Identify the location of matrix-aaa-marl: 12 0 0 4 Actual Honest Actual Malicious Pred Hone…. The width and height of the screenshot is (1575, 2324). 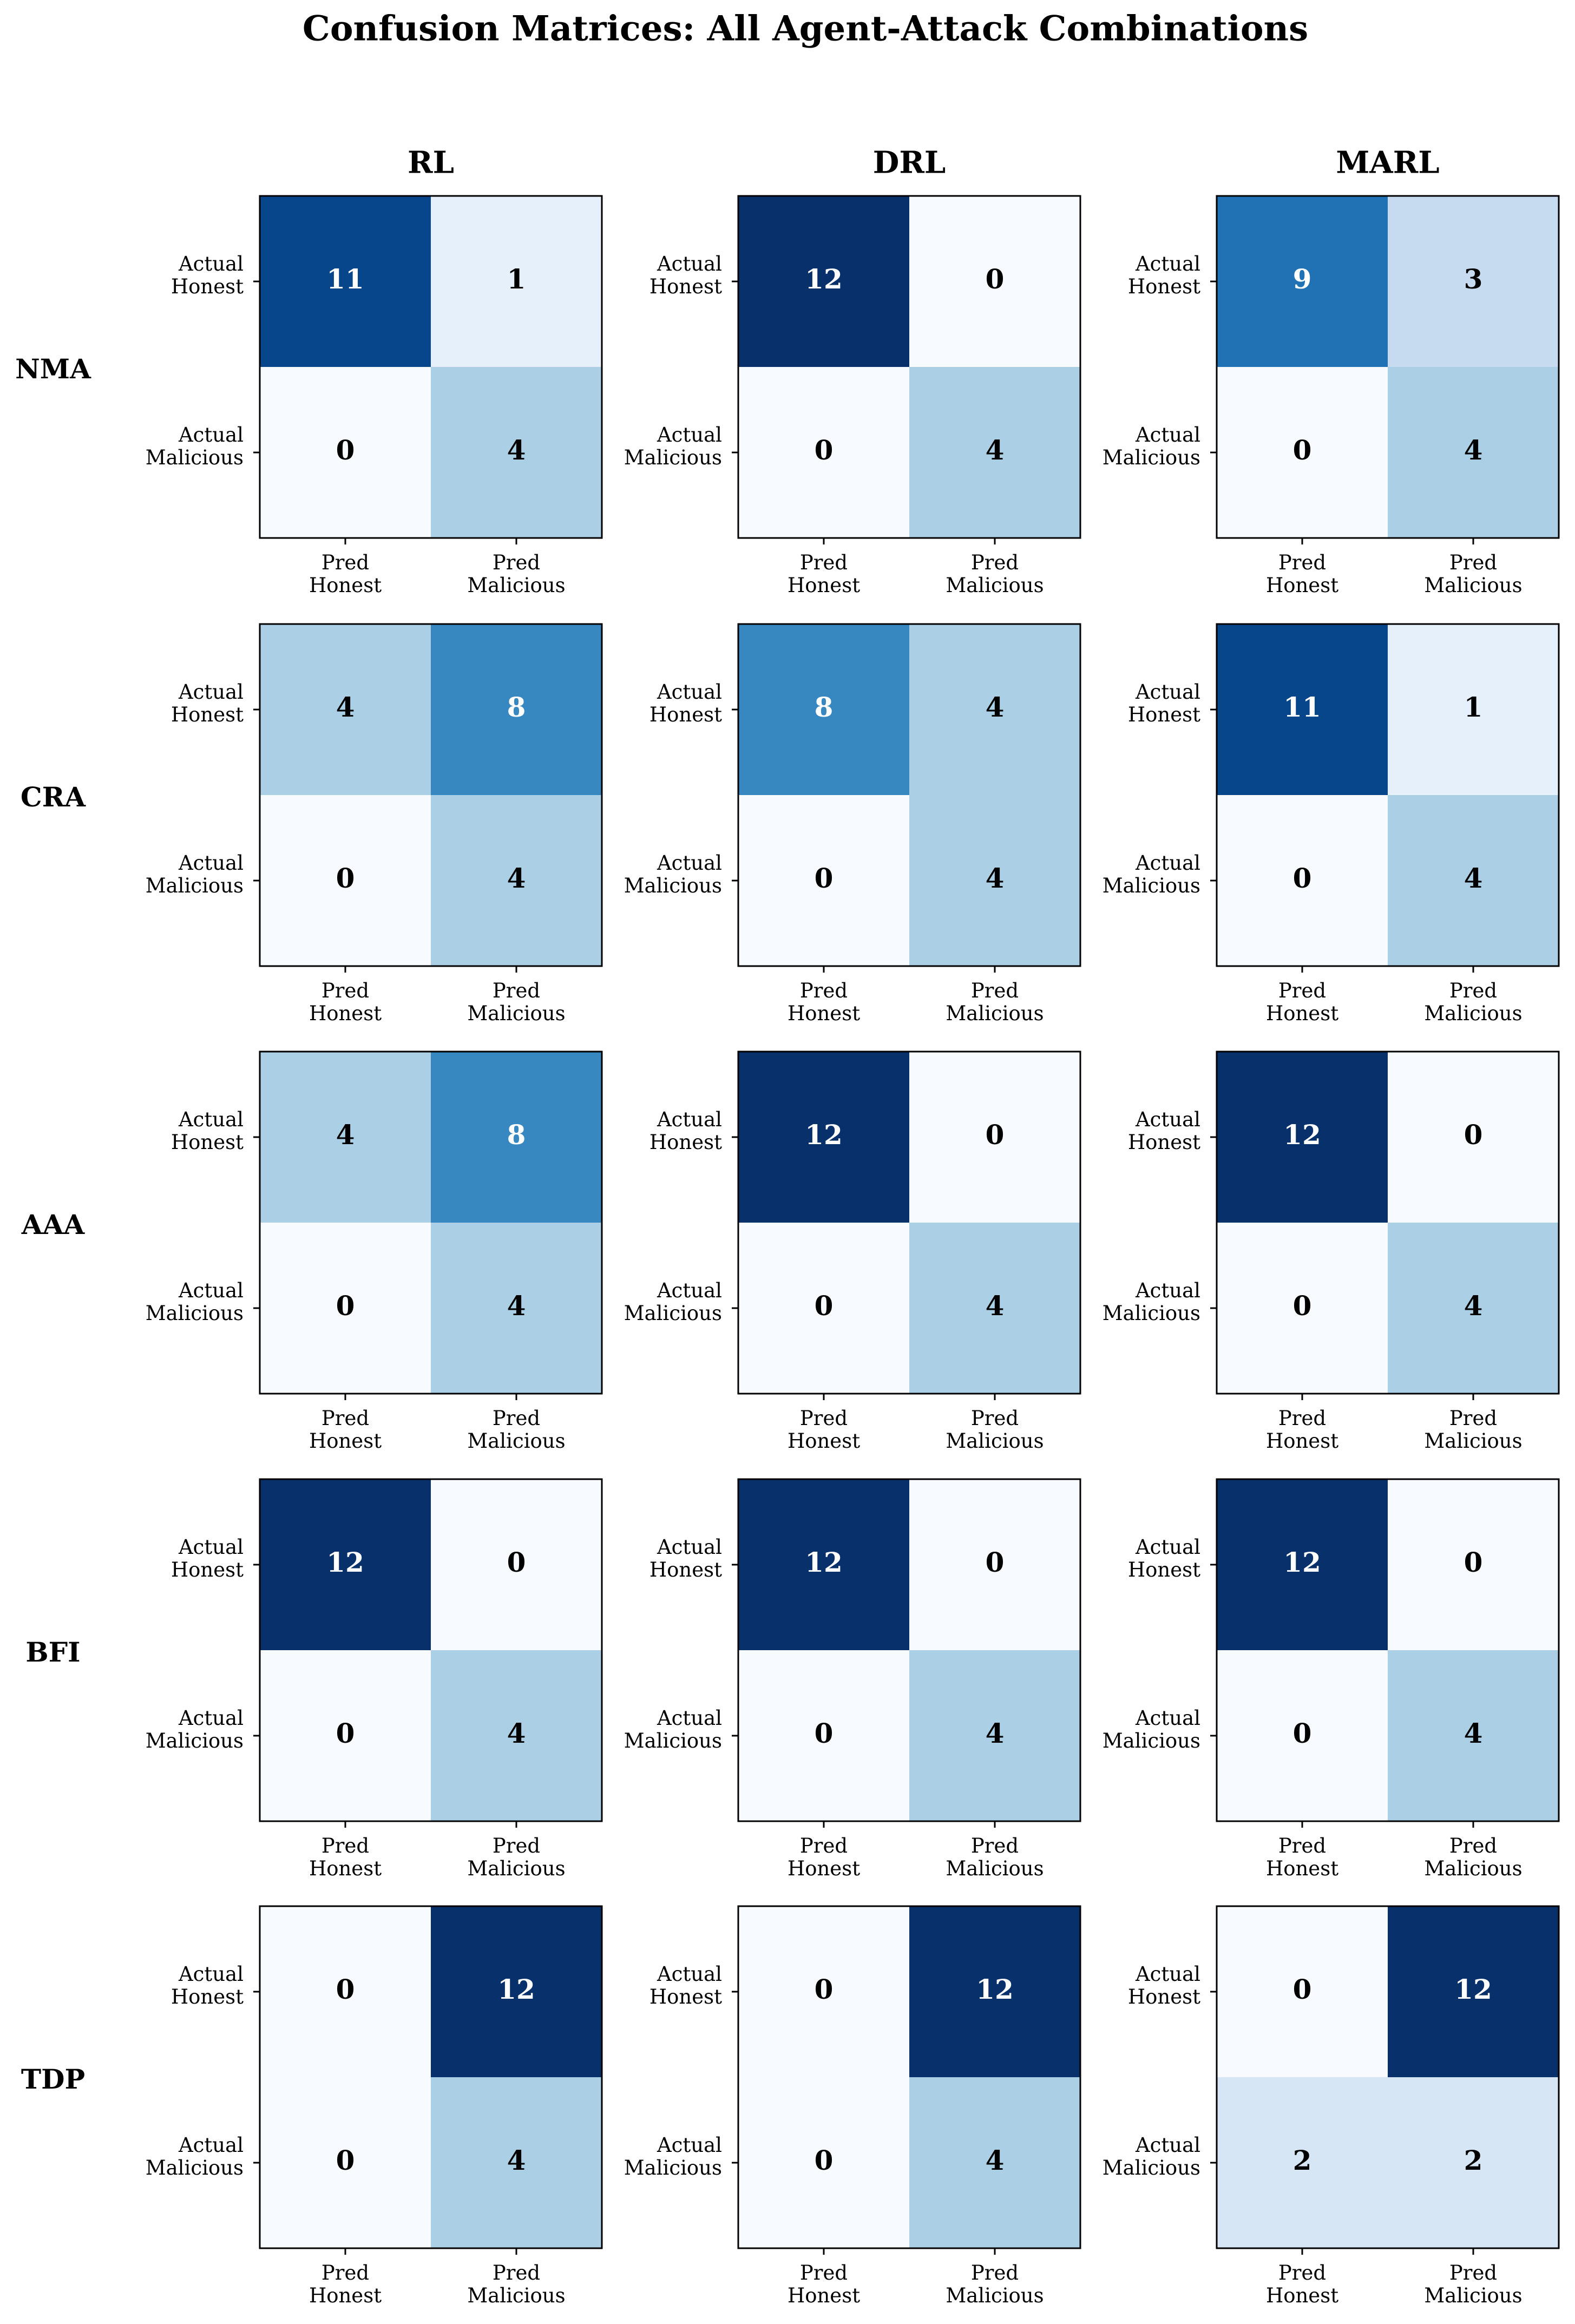
(1331, 1252).